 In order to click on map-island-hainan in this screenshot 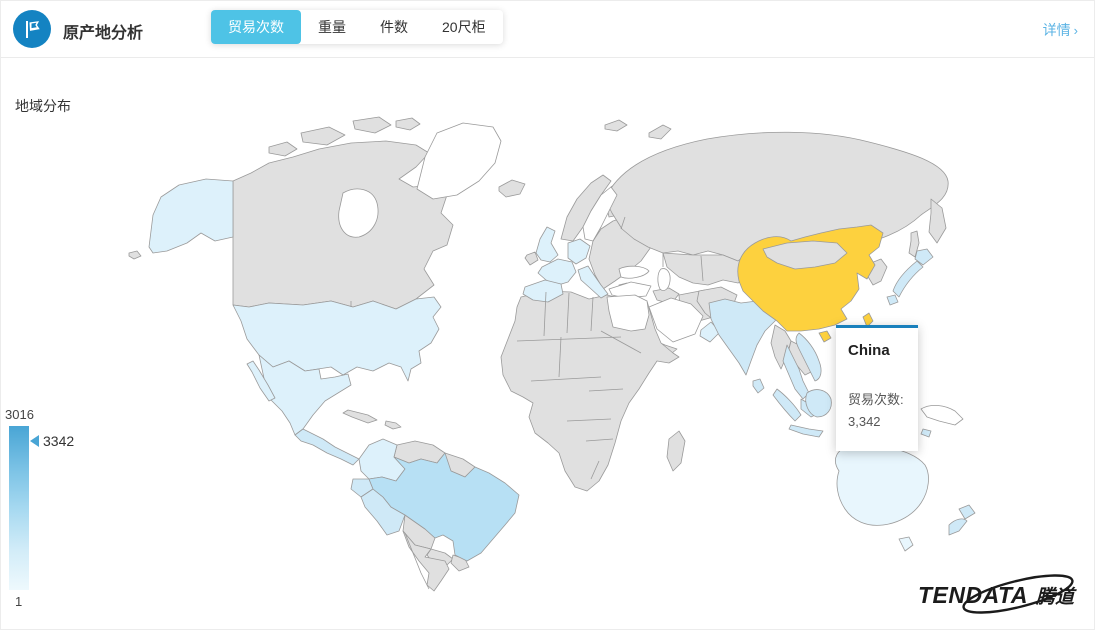, I will do `click(825, 336)`.